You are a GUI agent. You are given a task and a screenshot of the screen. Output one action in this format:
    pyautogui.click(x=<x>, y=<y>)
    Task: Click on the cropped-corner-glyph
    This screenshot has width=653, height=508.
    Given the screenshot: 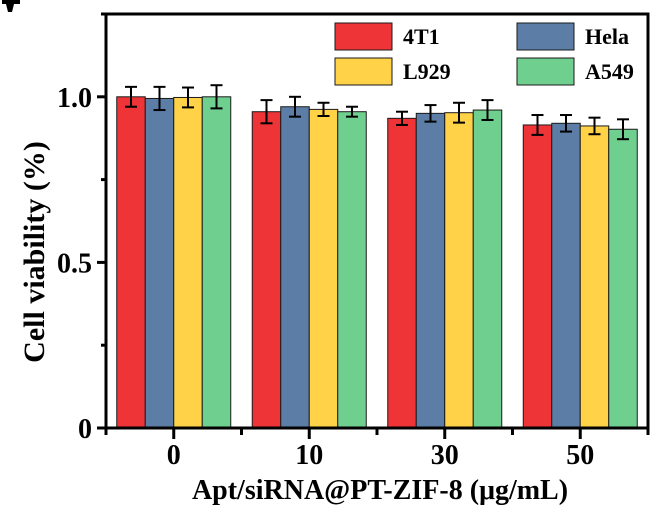 What is the action you would take?
    pyautogui.click(x=11, y=6)
    